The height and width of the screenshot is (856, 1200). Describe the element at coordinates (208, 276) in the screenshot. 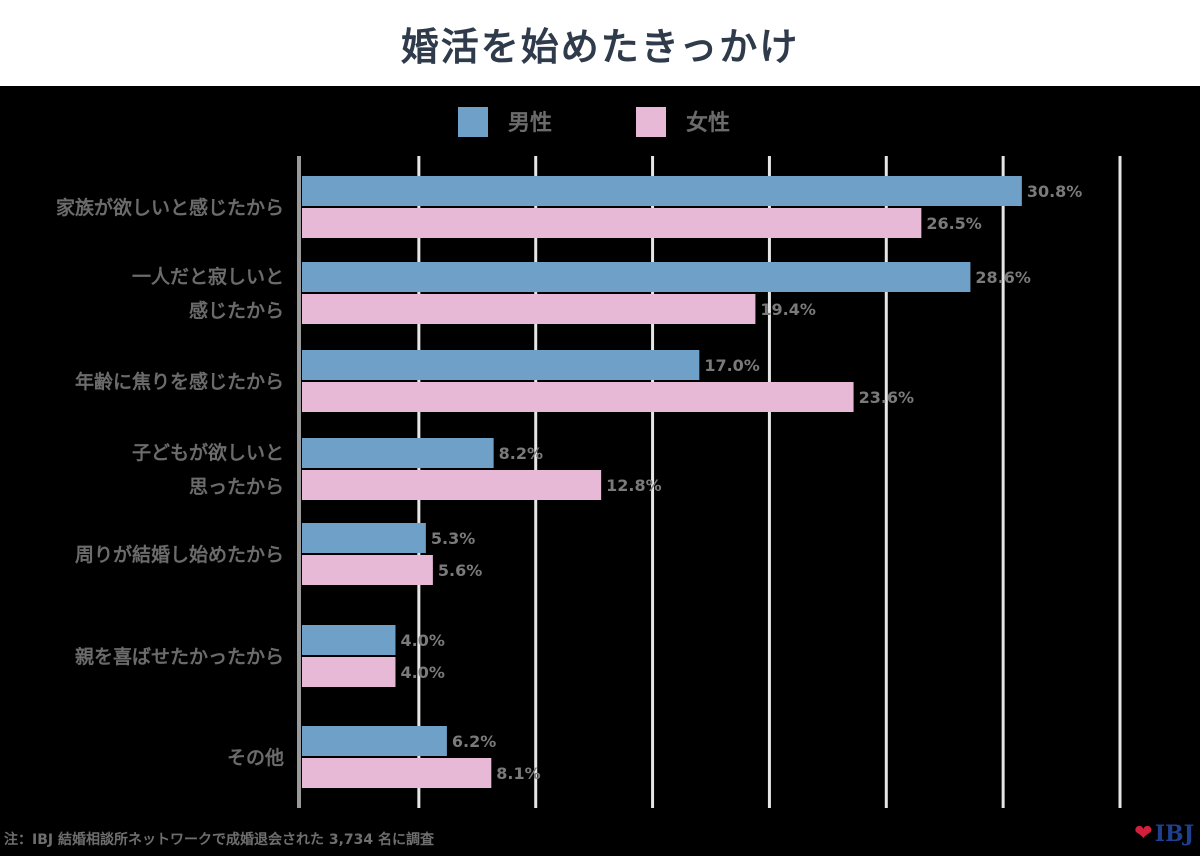

I see `category-label: 一人だと寂しいと` at that location.